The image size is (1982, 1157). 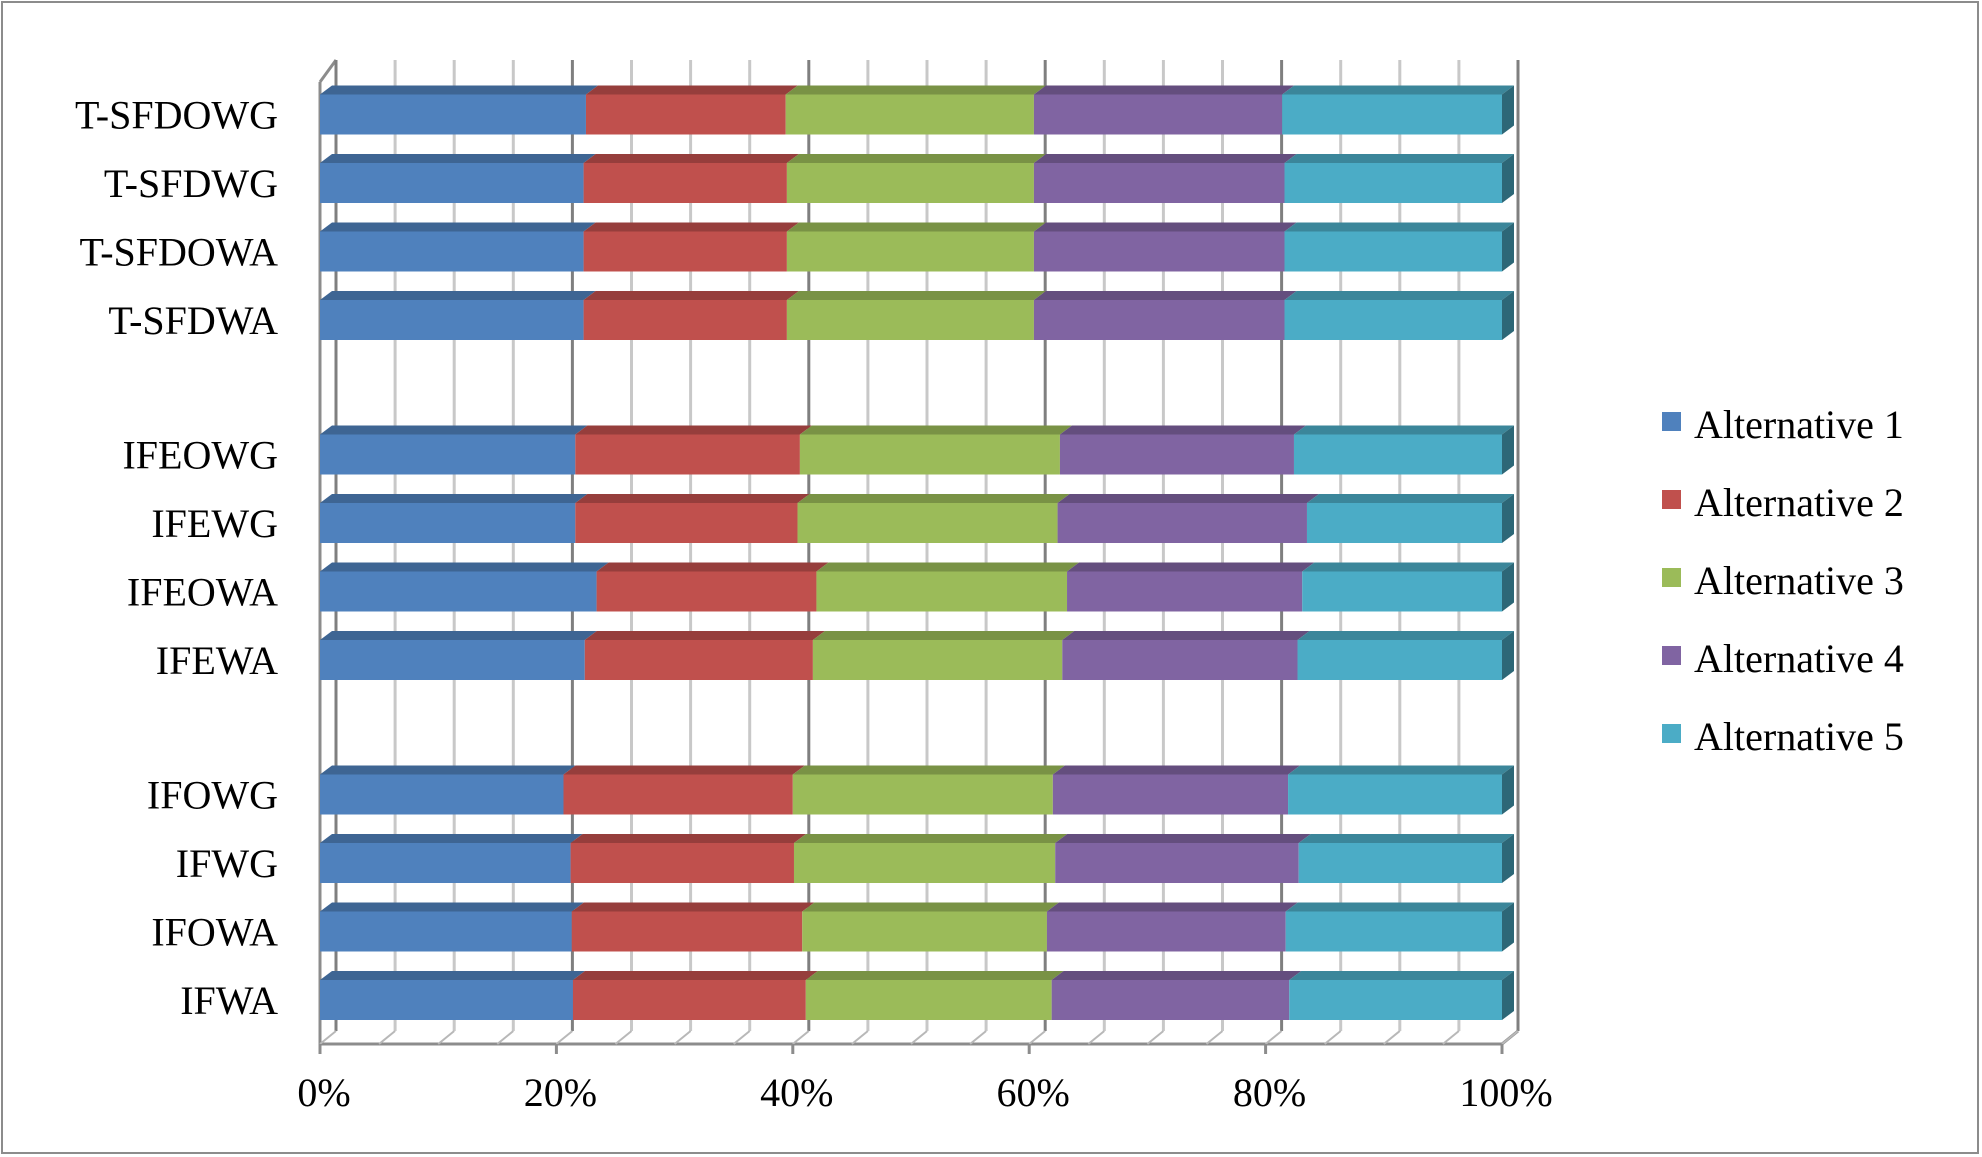 I want to click on category-label: T-SFDWA, so click(x=193, y=320).